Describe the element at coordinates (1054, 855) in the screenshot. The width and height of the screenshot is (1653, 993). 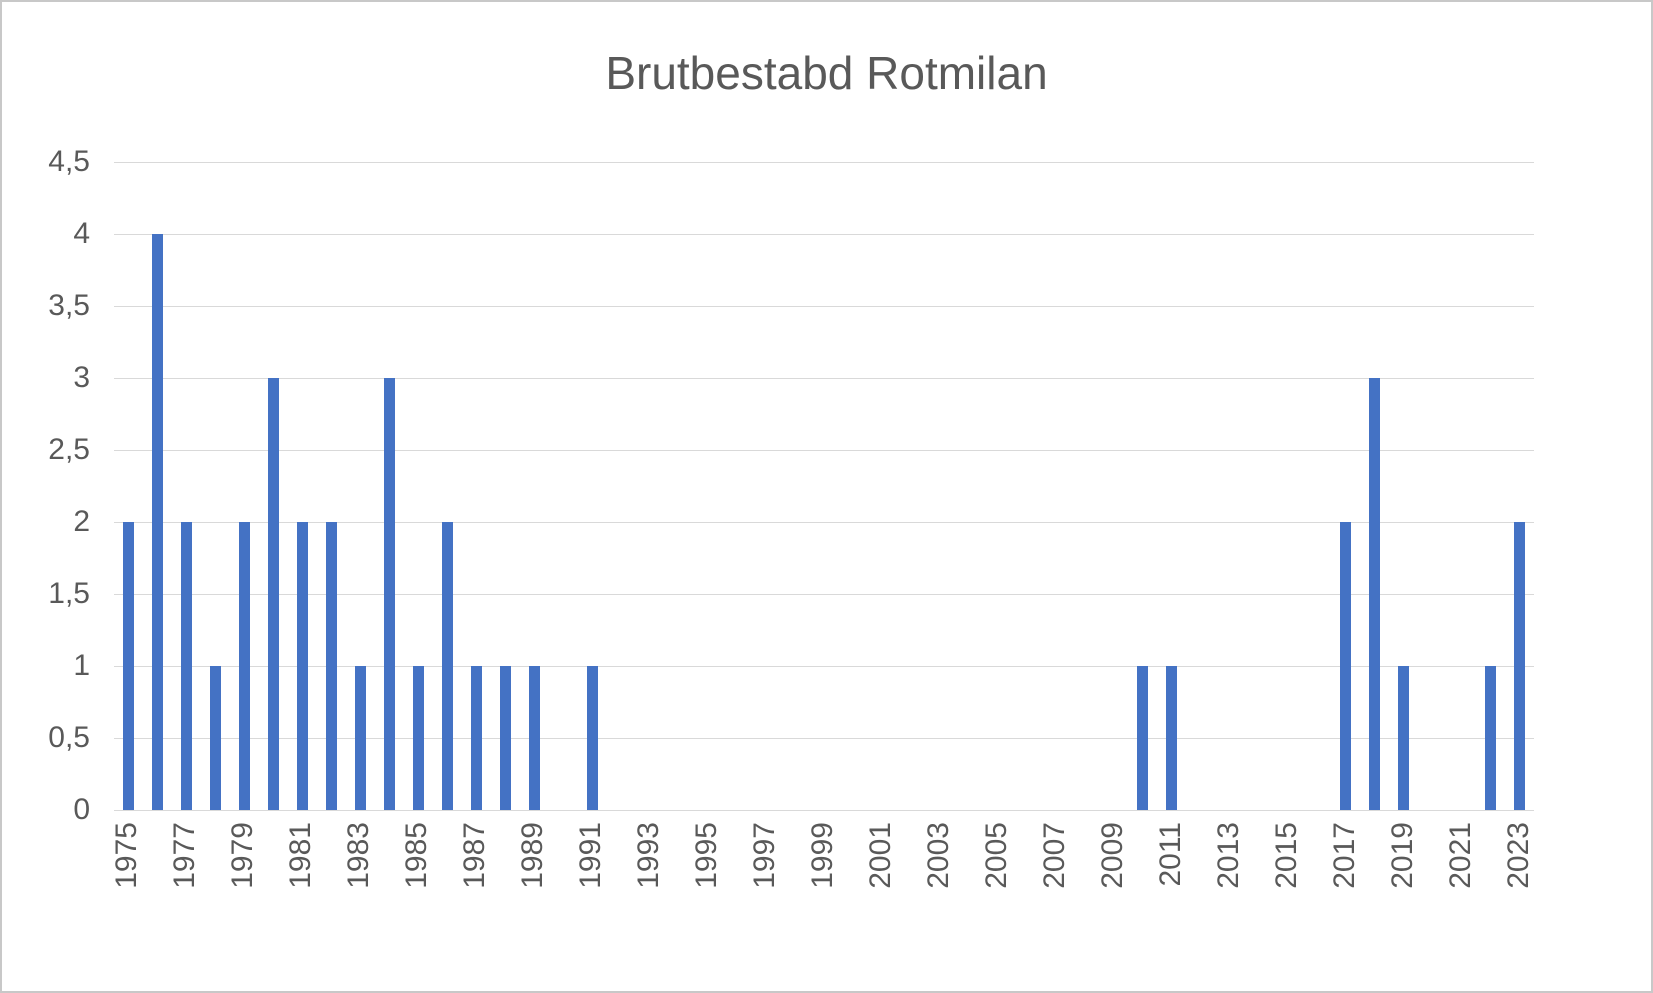
I see `x-tick-label: 2007` at that location.